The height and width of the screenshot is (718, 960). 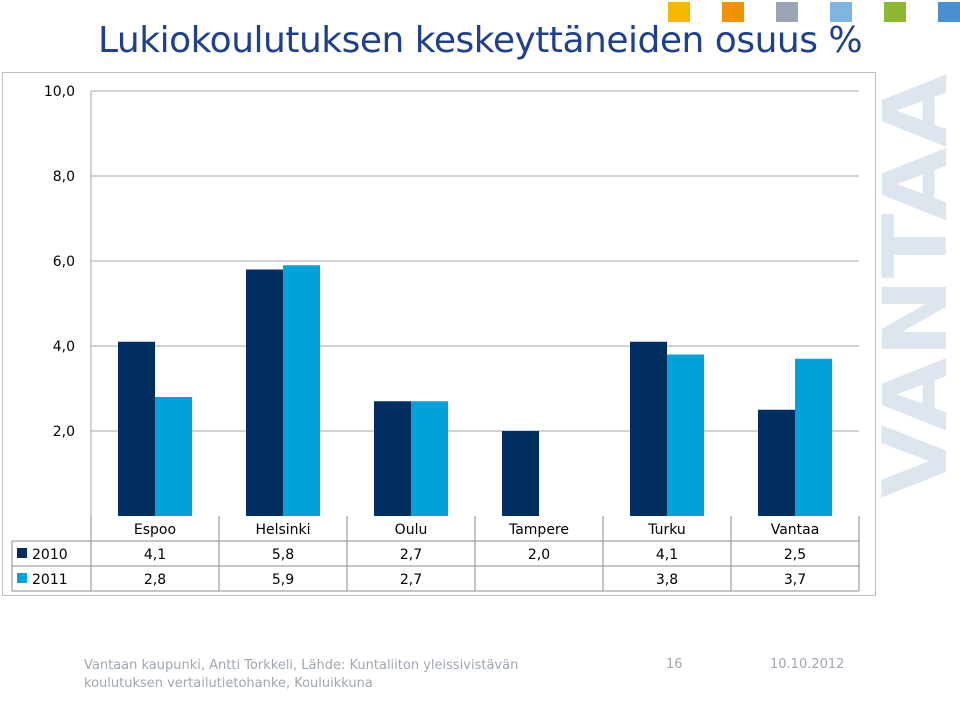 I want to click on page-number: 16, so click(x=674, y=664).